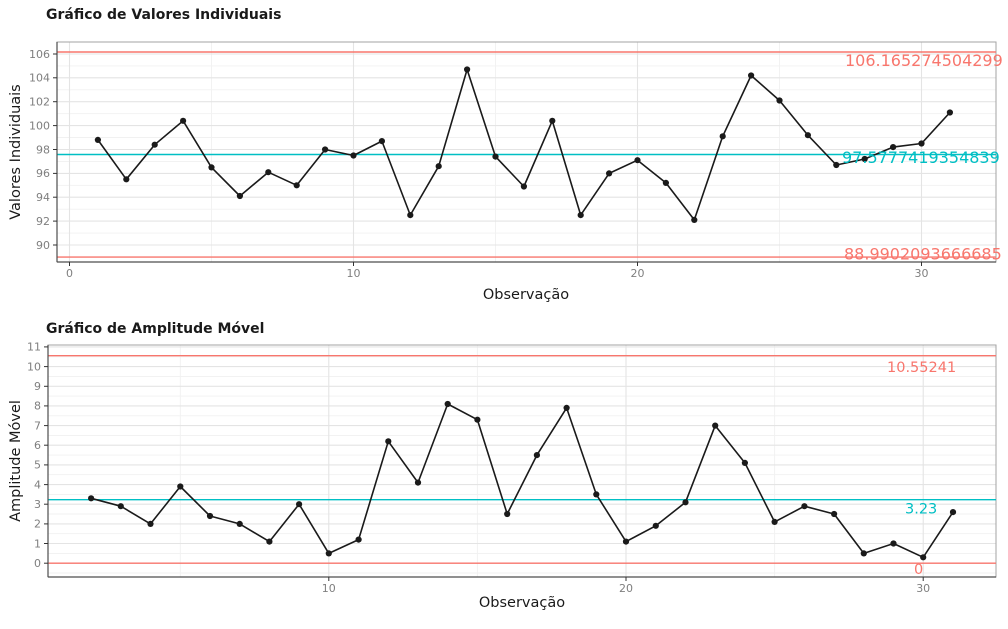 The image size is (1008, 629). I want to click on y-tick-label: 104, so click(39, 78).